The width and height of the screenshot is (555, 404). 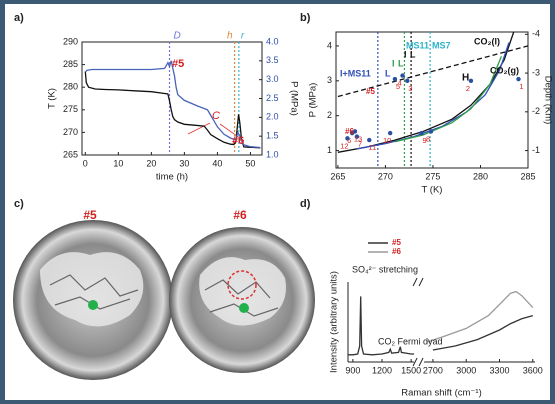 I want to click on plot-frame, so click(x=432, y=100).